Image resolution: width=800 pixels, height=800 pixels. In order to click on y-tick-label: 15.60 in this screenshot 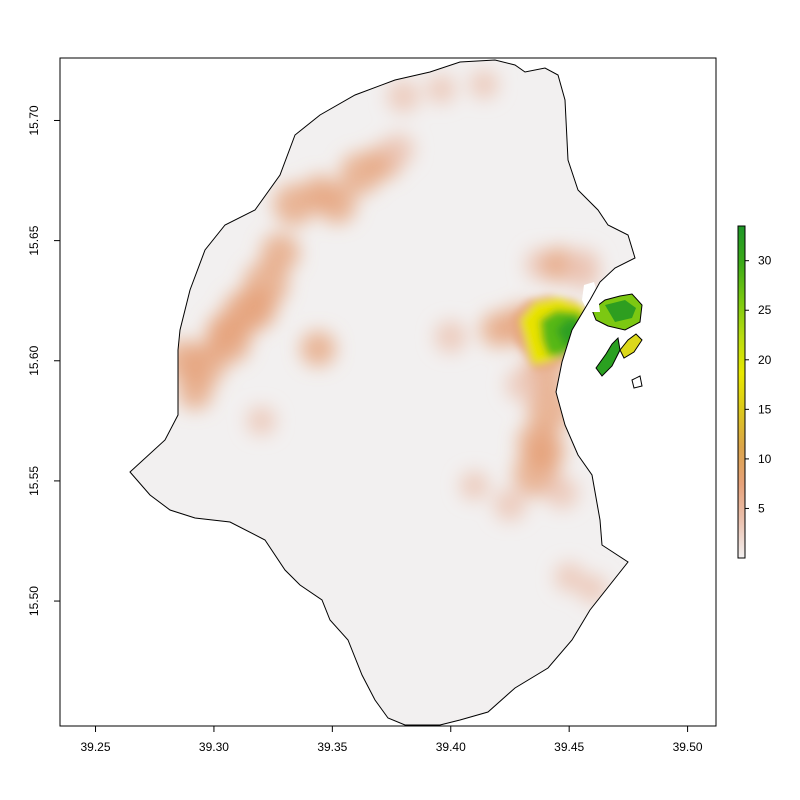, I will do `click(34, 360)`.